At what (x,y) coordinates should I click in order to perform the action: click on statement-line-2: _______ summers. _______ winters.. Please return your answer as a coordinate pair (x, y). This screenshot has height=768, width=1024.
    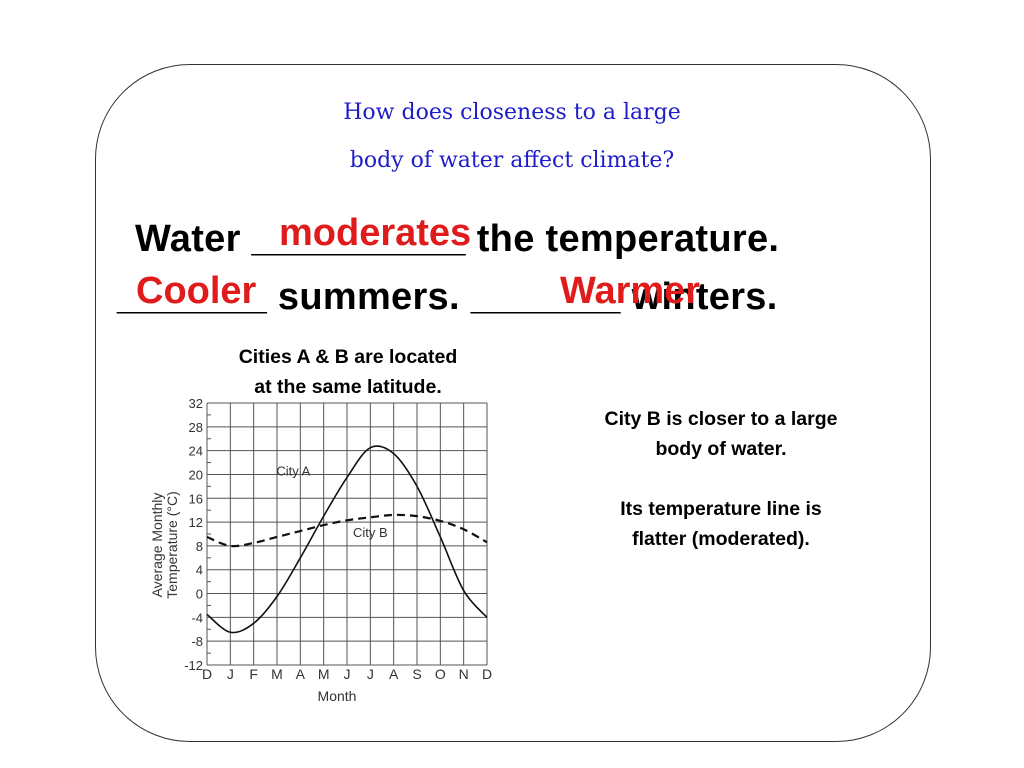
    Looking at the image, I should click on (447, 297).